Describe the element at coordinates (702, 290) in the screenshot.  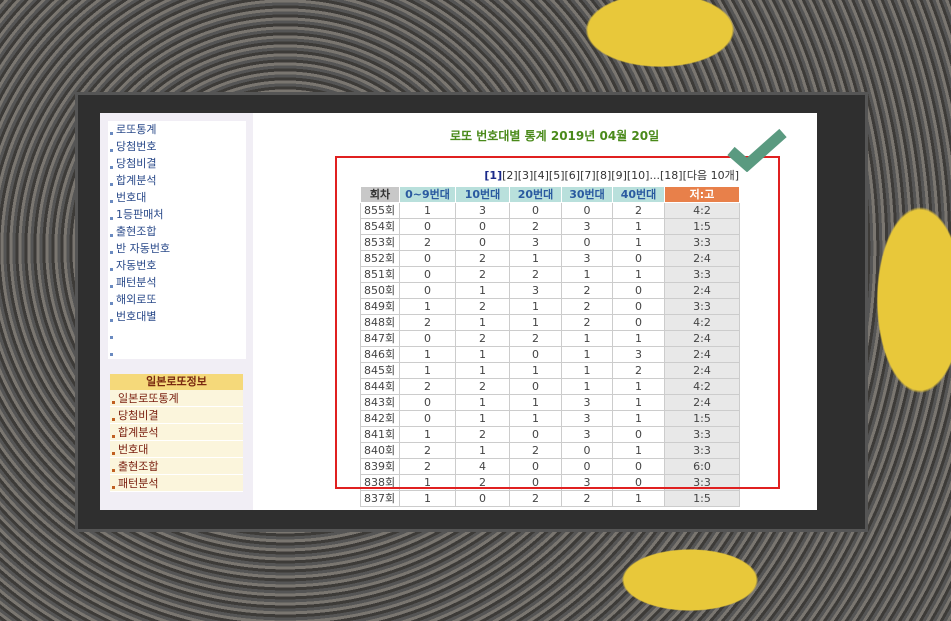
I see `table-cell: 2:4` at that location.